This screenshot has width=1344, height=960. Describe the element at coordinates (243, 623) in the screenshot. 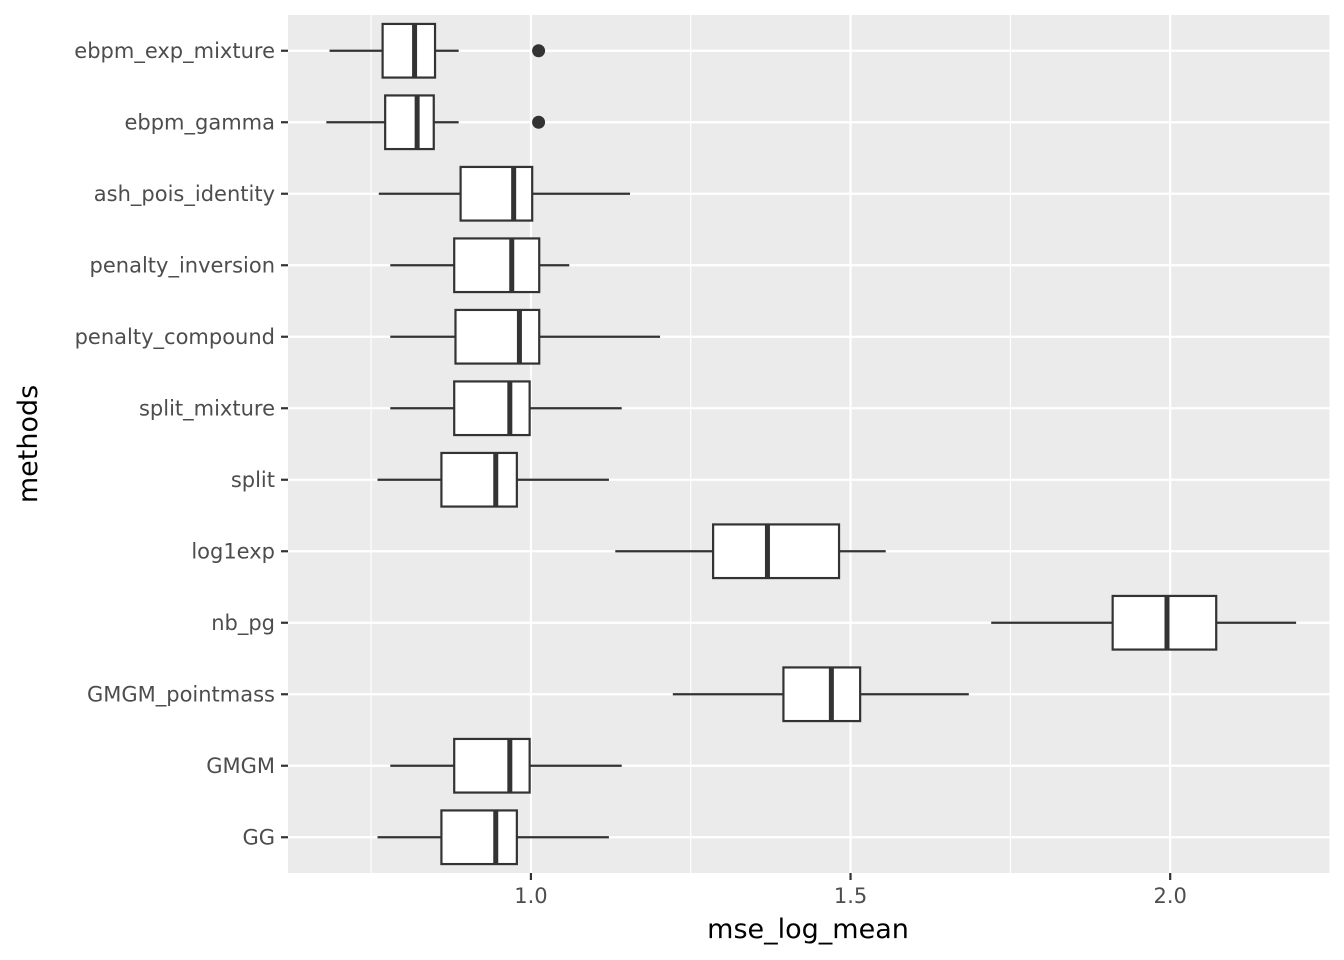

I see `y-tick-label: nb_pg` at that location.